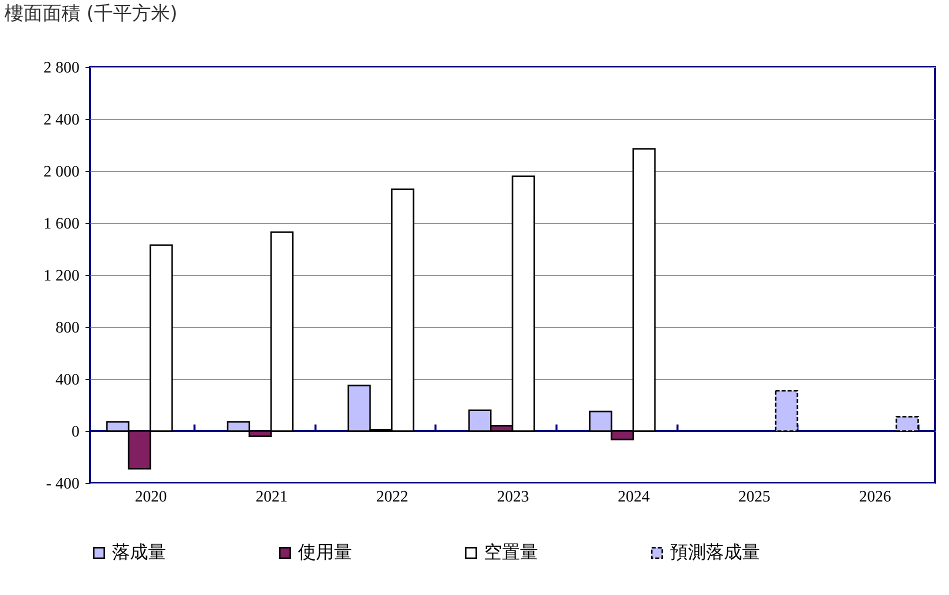  Describe the element at coordinates (62, 120) in the screenshot. I see `y-tick-label: 2 400` at that location.